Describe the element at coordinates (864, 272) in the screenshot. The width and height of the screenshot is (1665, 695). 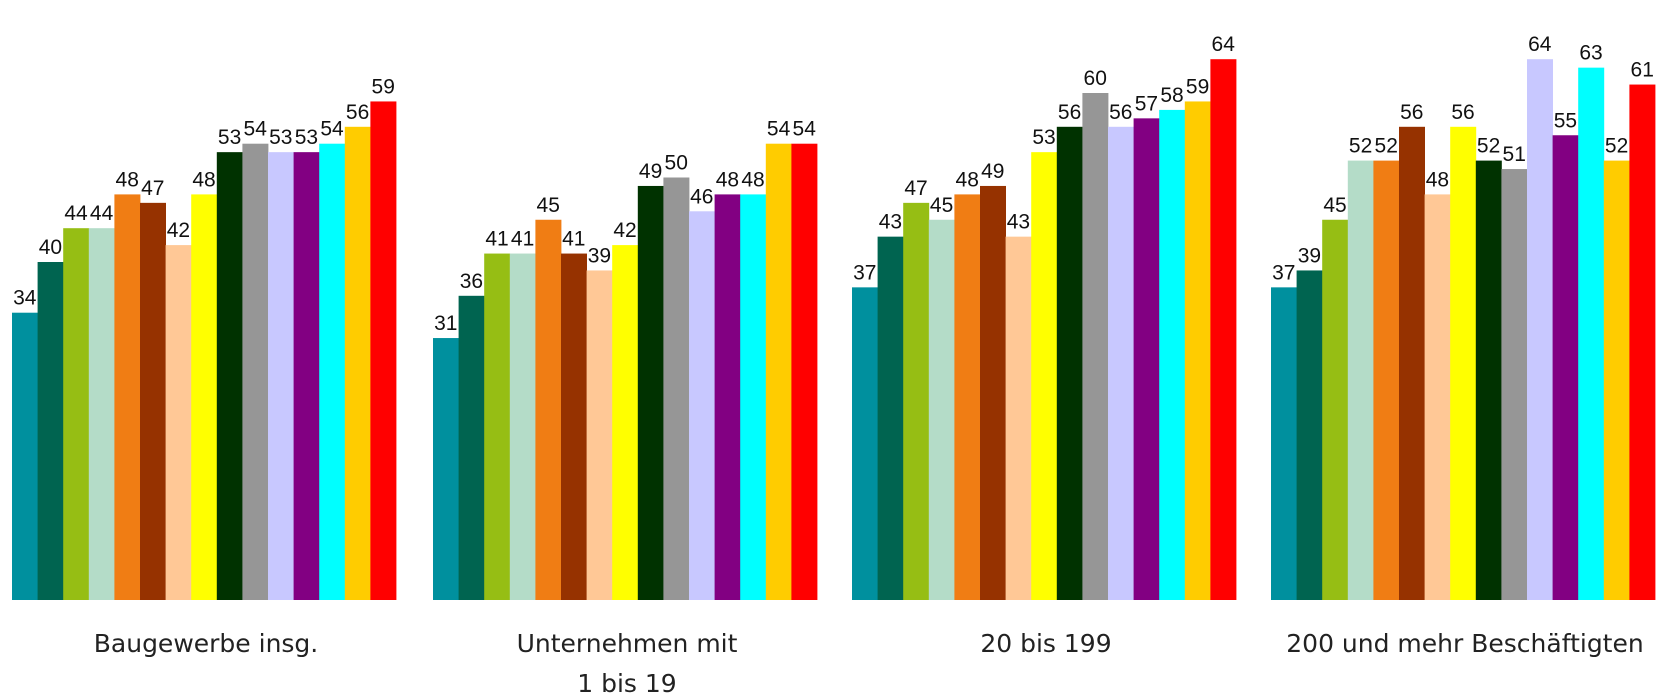
I see `data-label-group-2-series-0: 37` at that location.